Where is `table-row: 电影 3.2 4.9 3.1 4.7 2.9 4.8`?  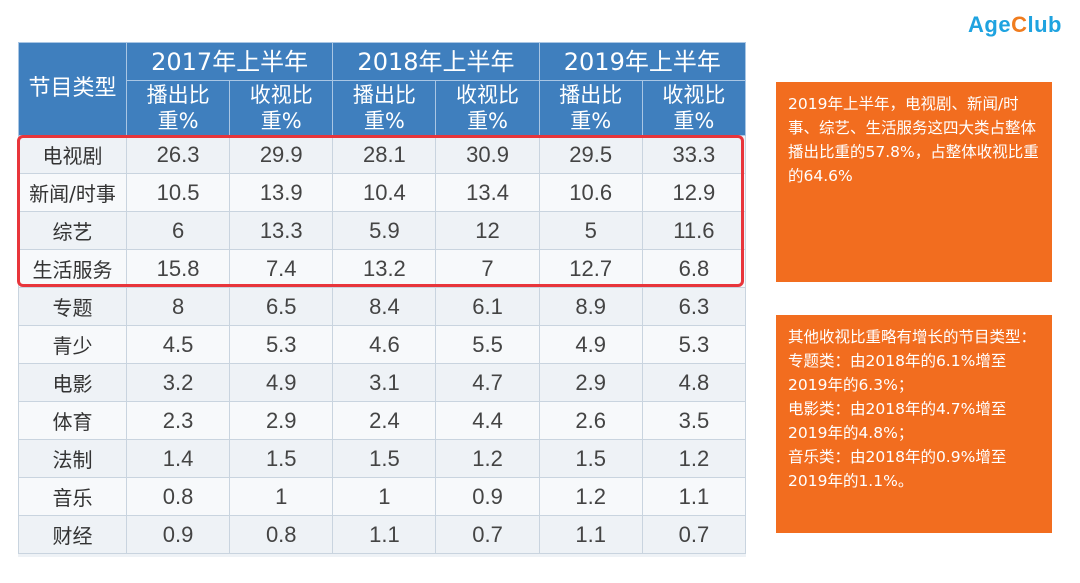 table-row: 电影 3.2 4.9 3.1 4.7 2.9 4.8 is located at coordinates (382, 382).